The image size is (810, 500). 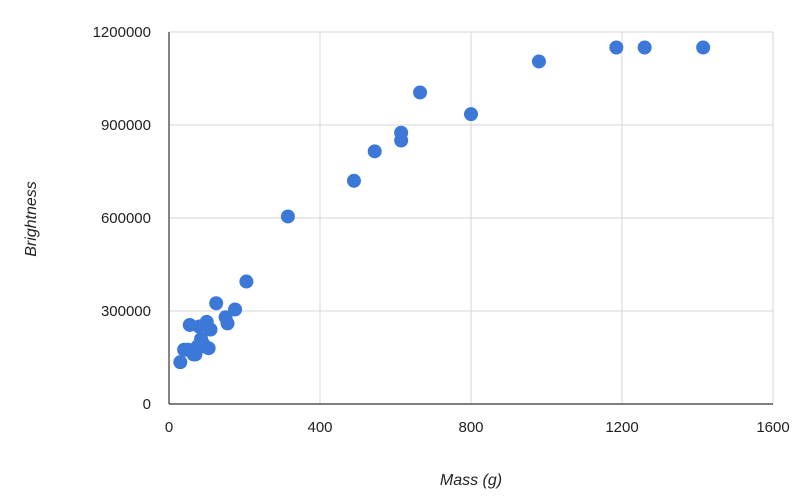 I want to click on x-tick-label: 400, so click(x=319, y=427).